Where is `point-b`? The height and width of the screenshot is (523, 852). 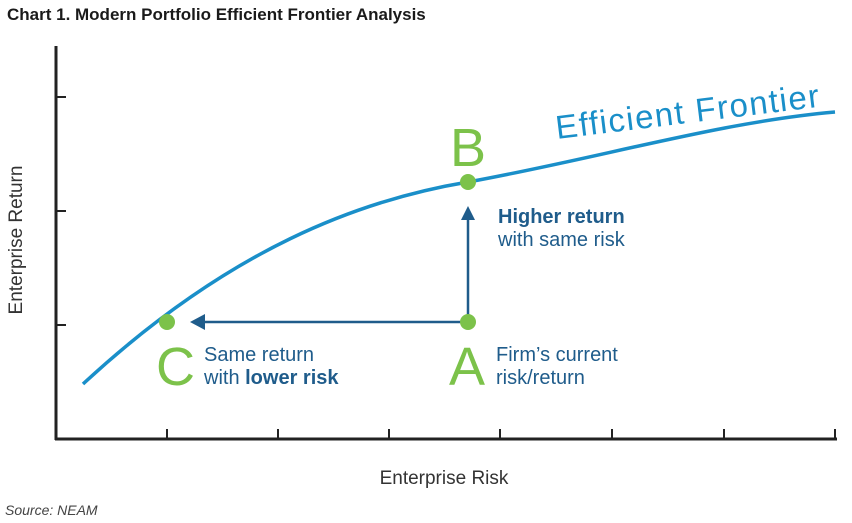 point-b is located at coordinates (468, 182).